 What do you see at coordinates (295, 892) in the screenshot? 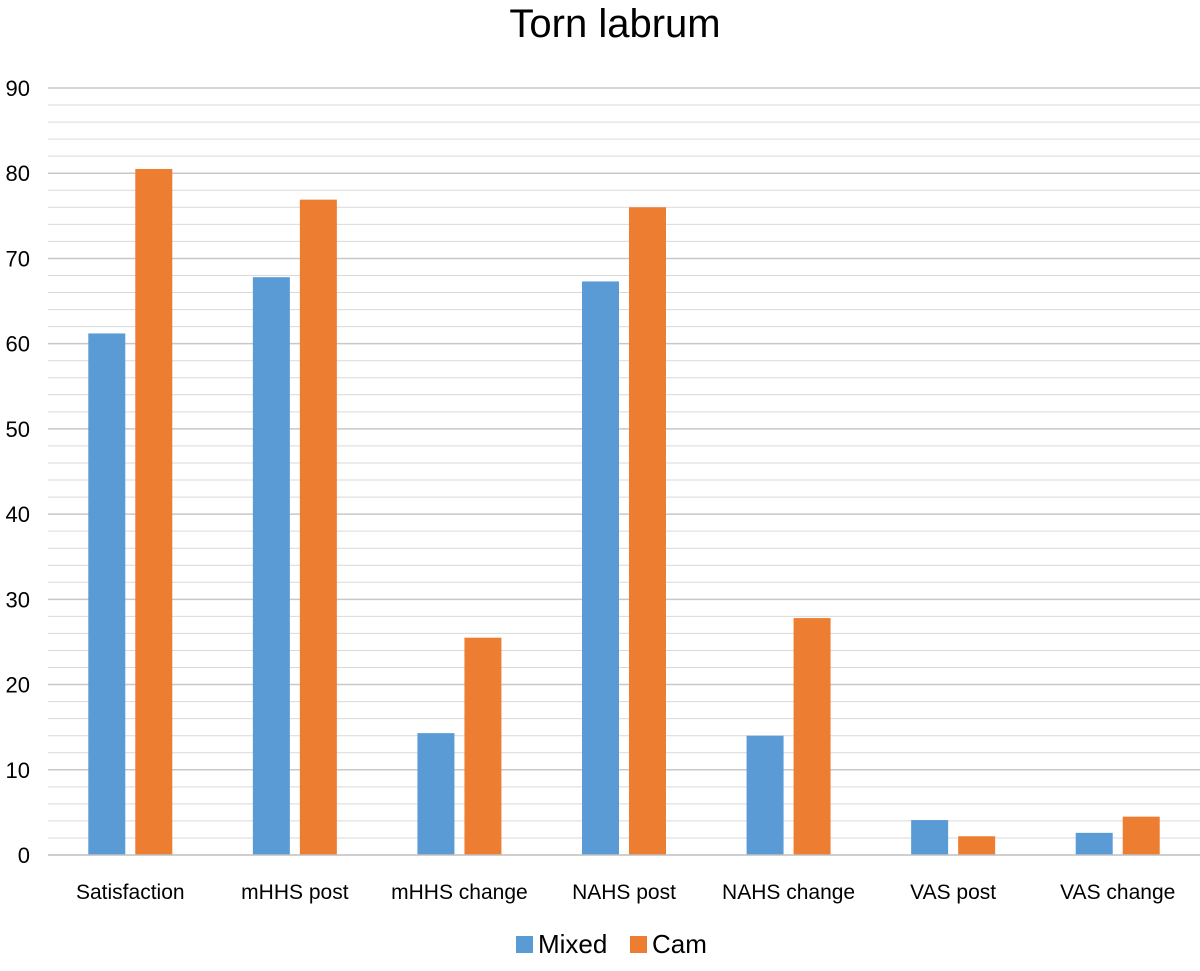
I see `x-category-label: mHHS post` at bounding box center [295, 892].